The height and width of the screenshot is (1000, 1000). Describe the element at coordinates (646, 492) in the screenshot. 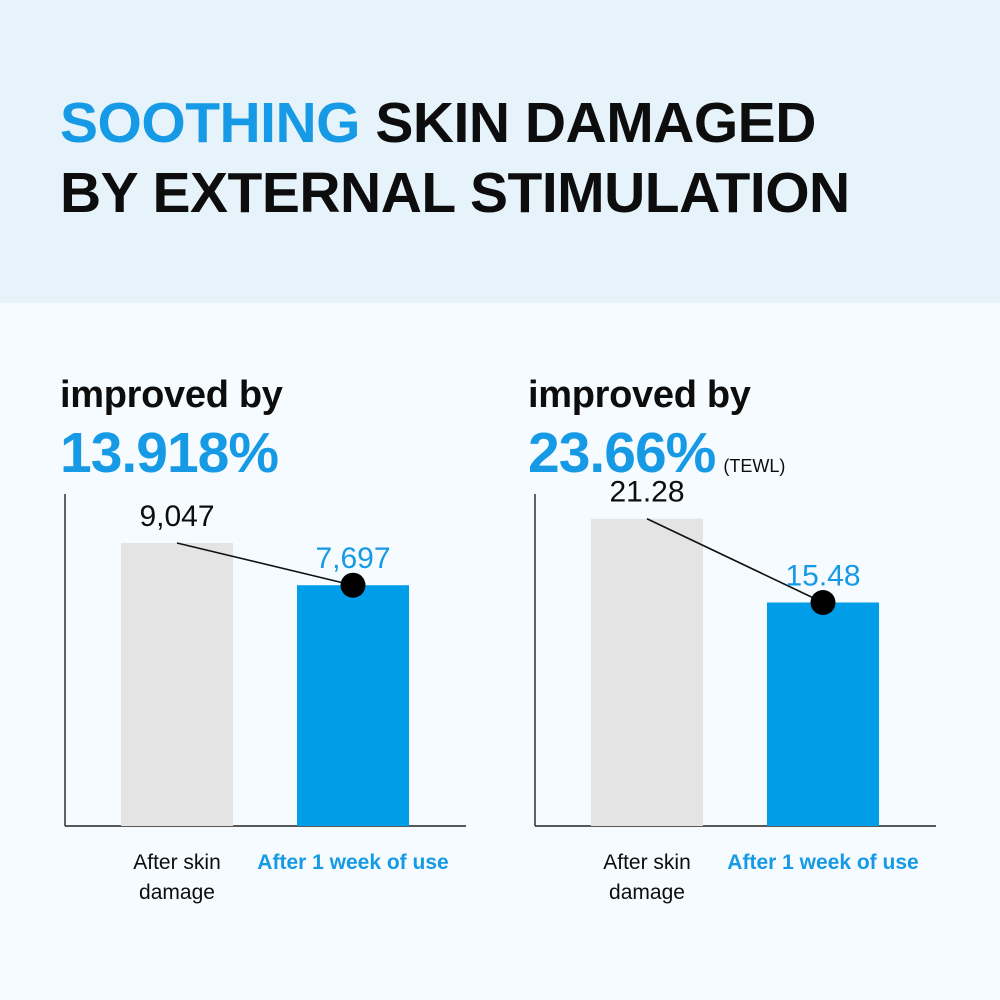

I see `data-label: 21.28` at that location.